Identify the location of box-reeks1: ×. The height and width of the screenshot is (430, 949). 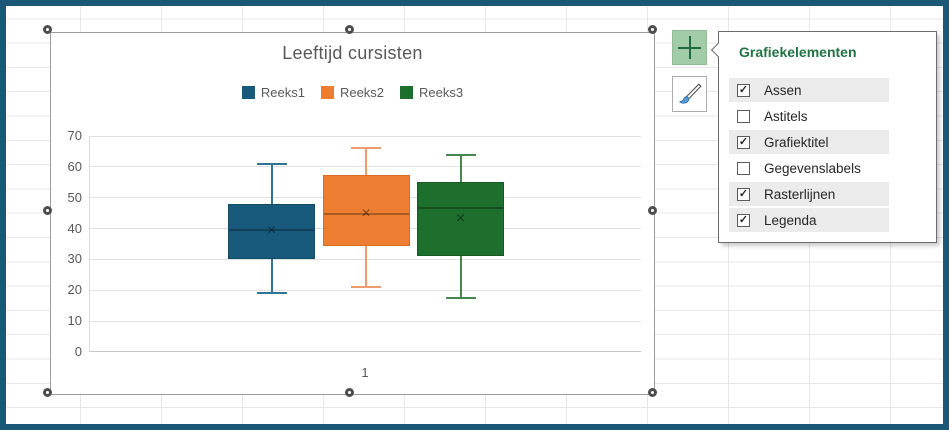
(271, 231).